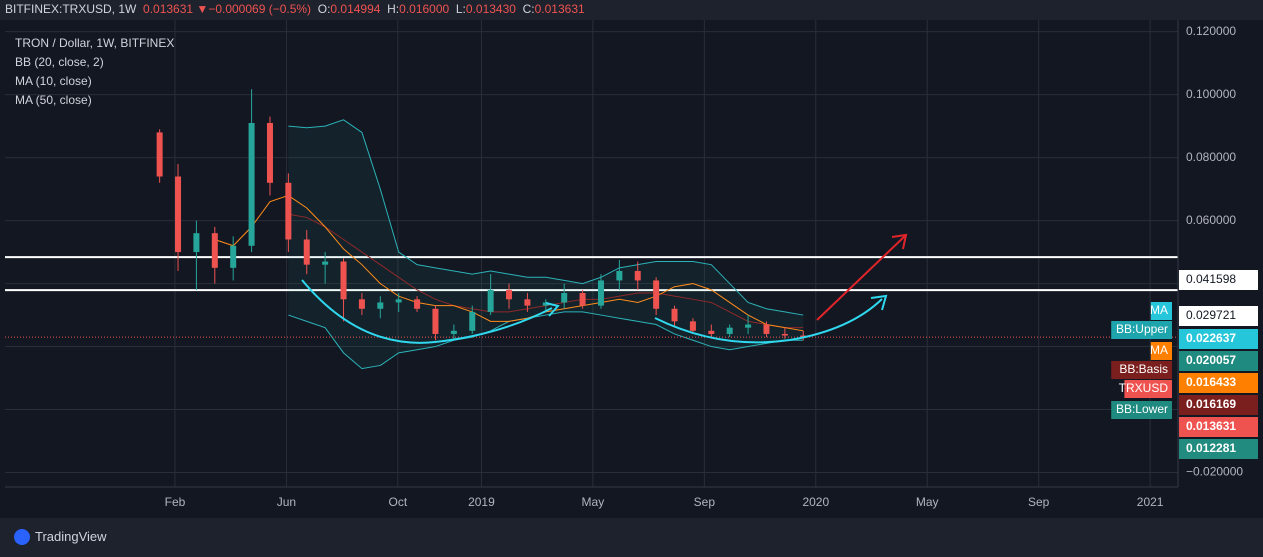 The image size is (1263, 557). Describe the element at coordinates (168, 9) in the screenshot. I see `last-price: 0.013631` at that location.